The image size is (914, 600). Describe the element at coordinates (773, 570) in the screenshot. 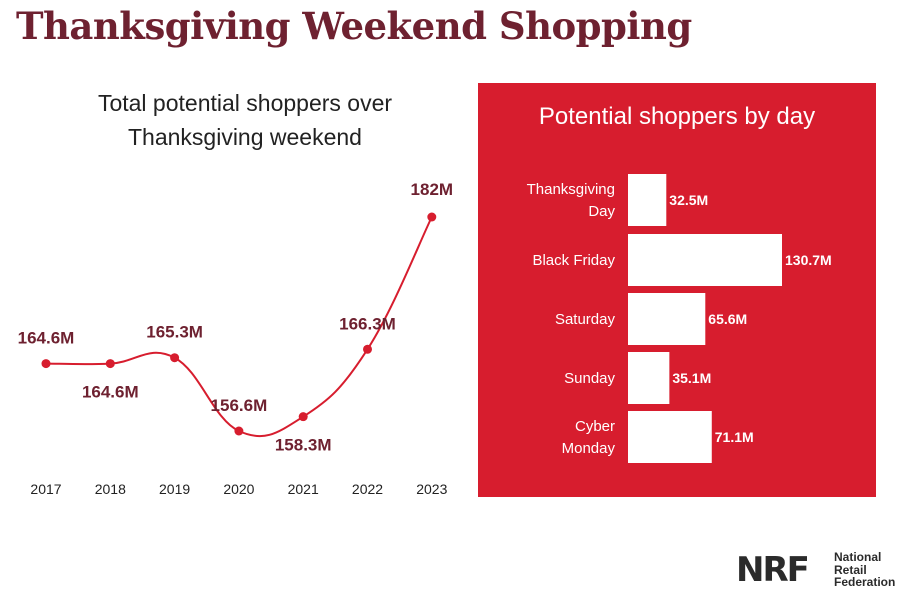

I see `logo-mark: NRF` at that location.